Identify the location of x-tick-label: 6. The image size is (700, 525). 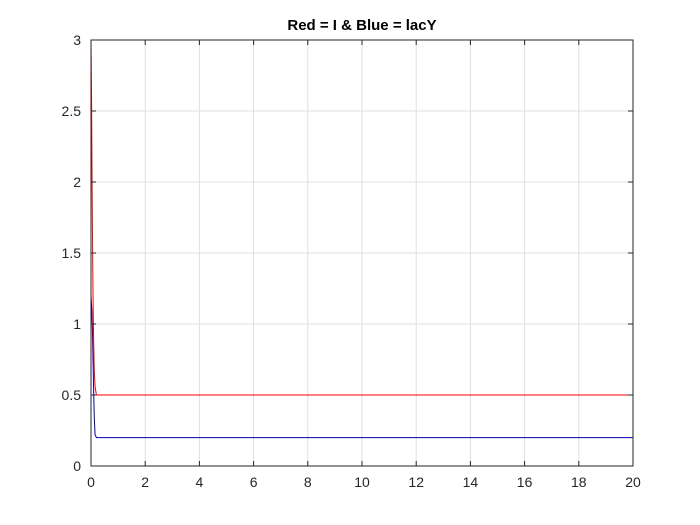
(254, 482).